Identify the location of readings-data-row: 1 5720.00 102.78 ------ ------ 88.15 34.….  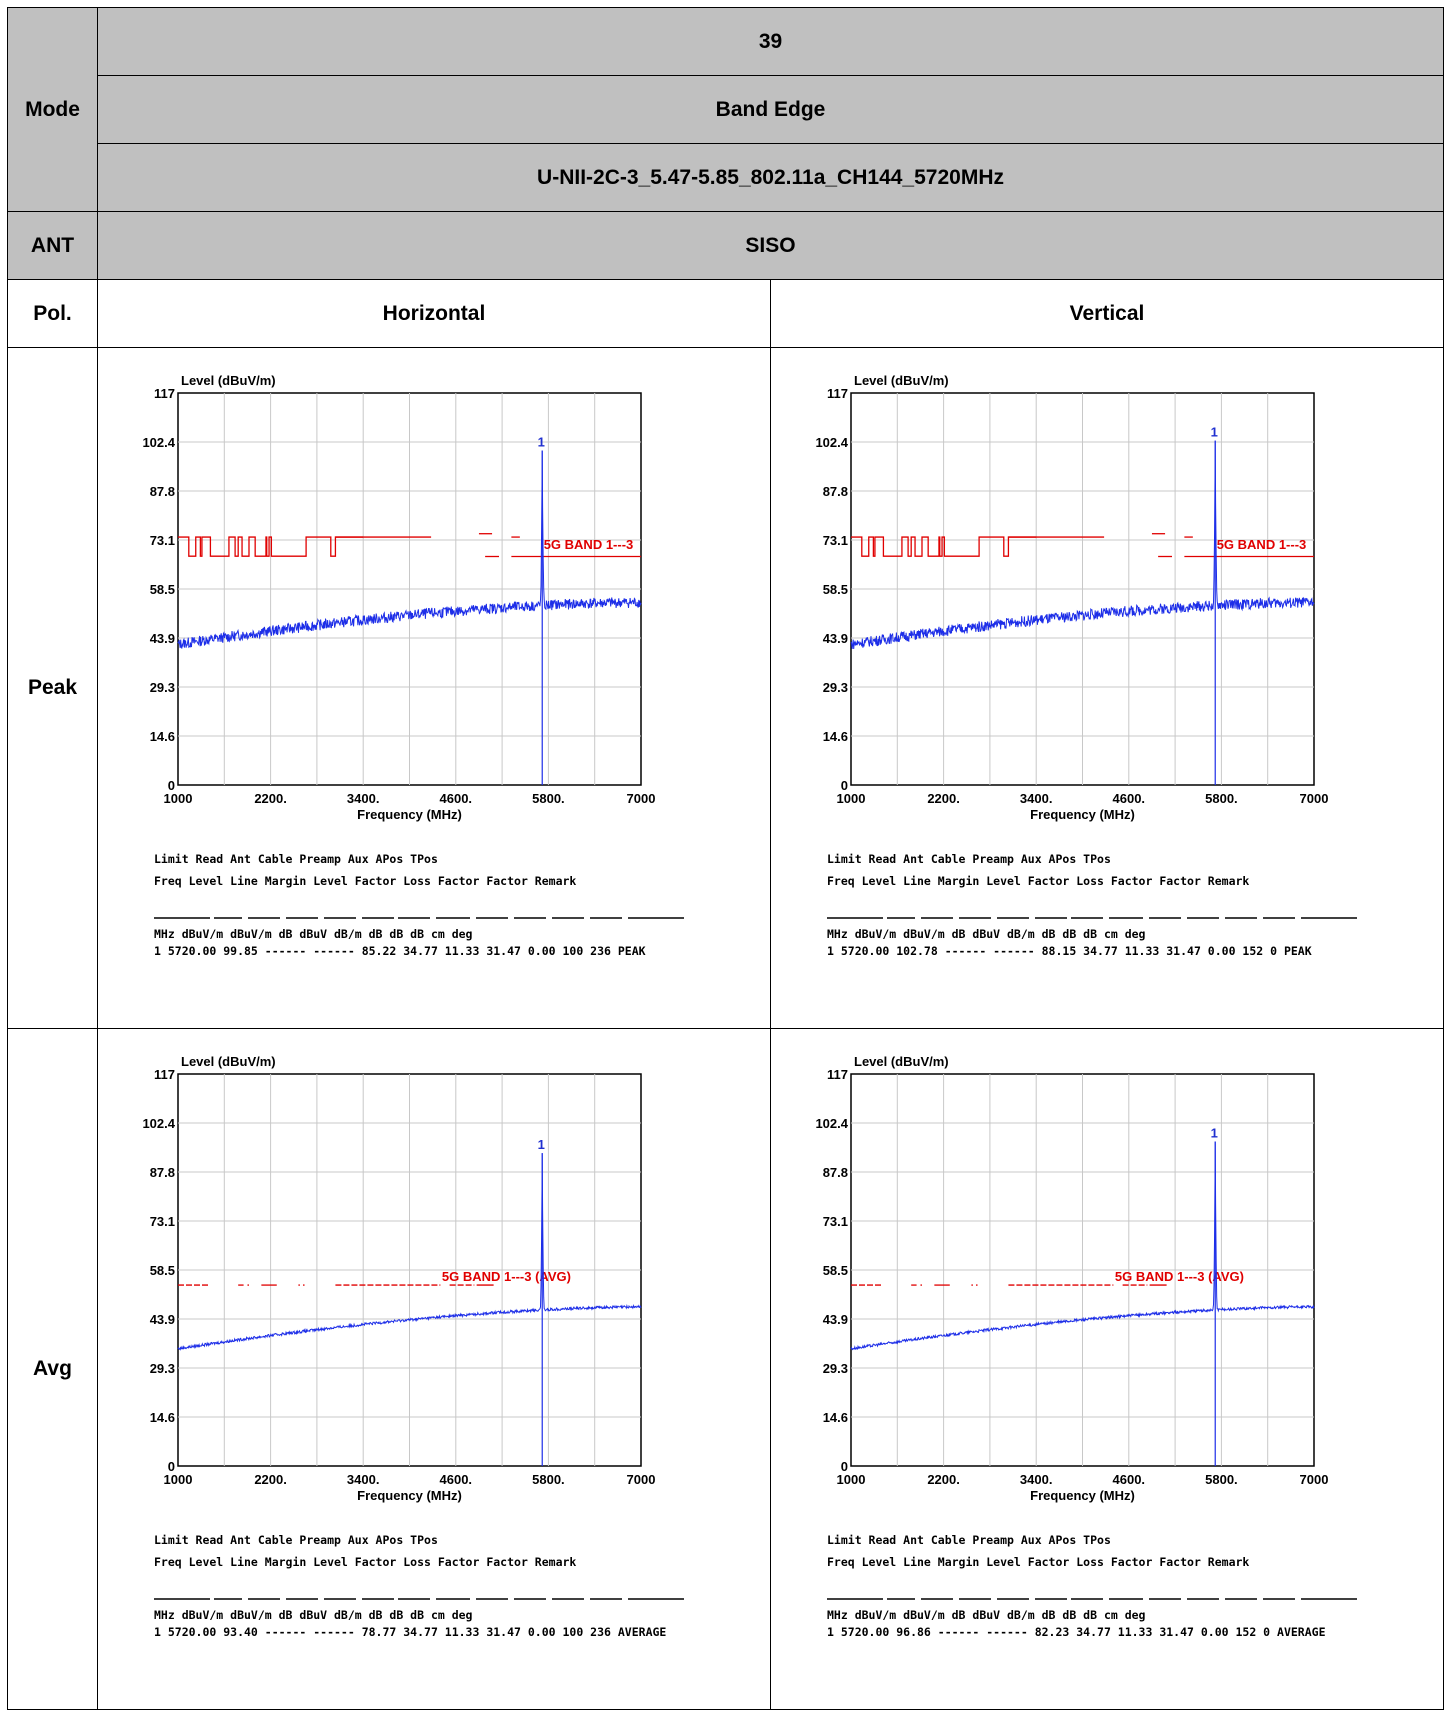
(1069, 951).